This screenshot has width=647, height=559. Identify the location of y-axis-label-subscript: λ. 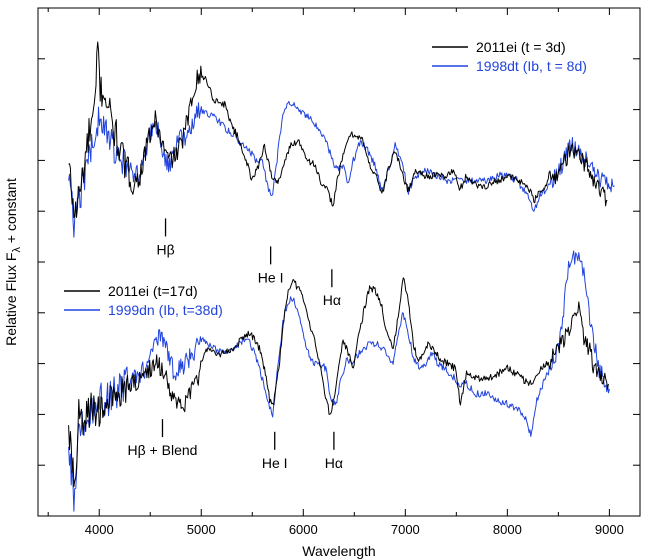
(17, 250).